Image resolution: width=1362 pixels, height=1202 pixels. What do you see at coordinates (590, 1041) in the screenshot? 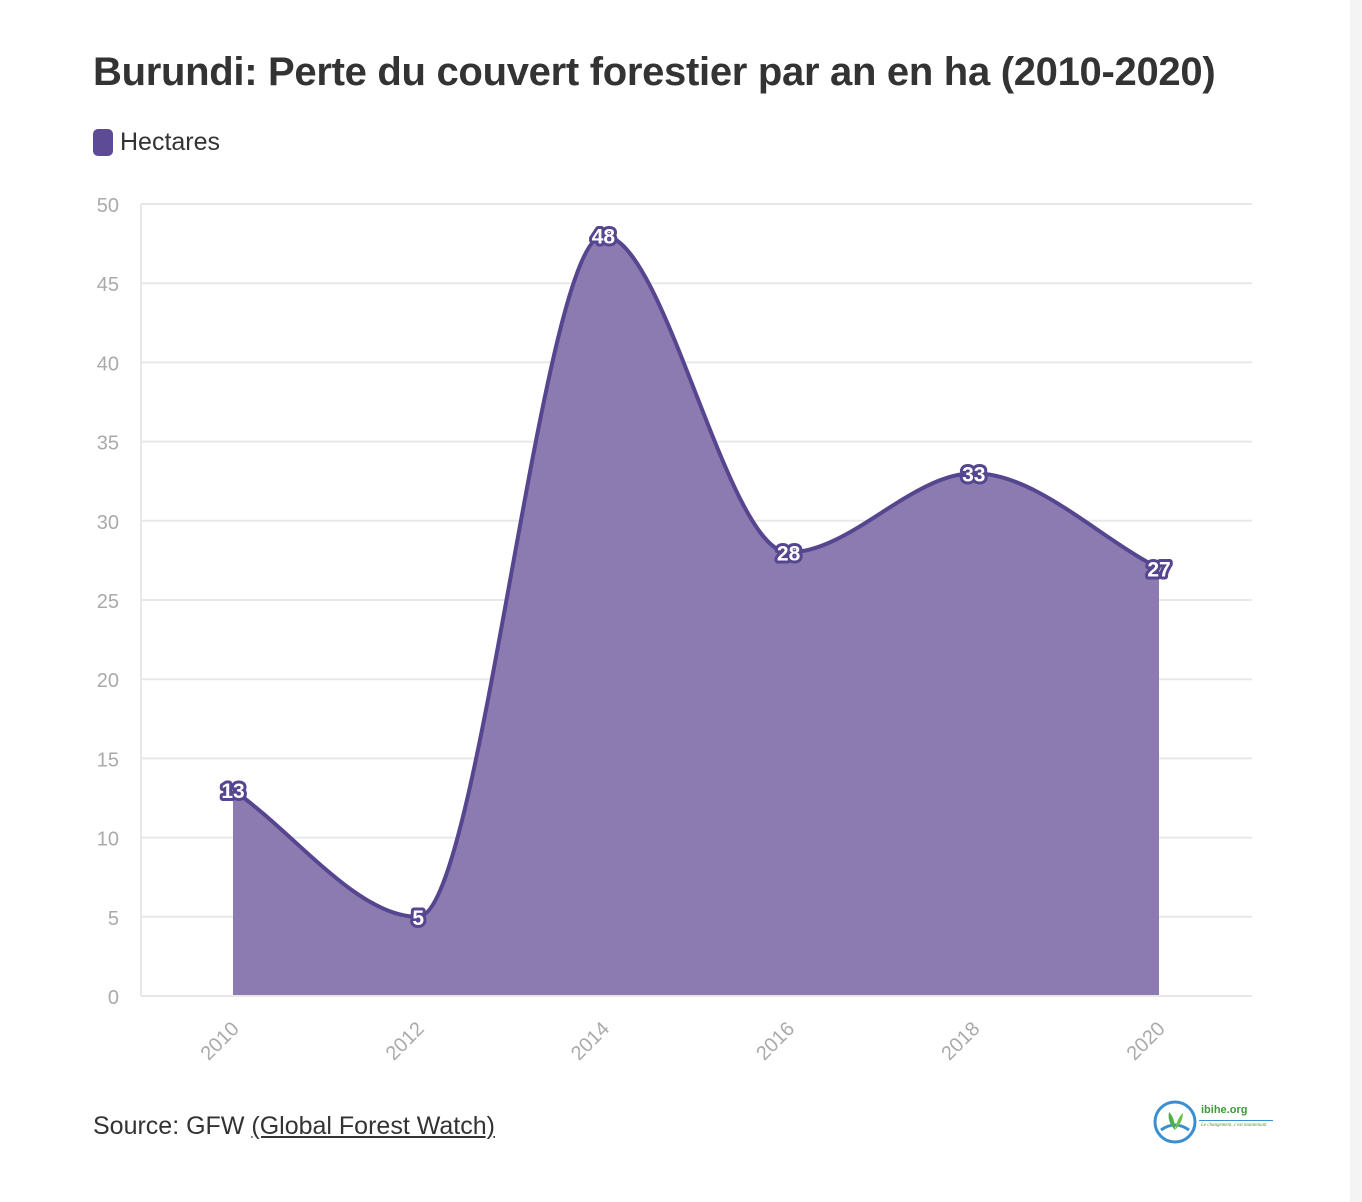
I see `x-tick-label: 2014` at bounding box center [590, 1041].